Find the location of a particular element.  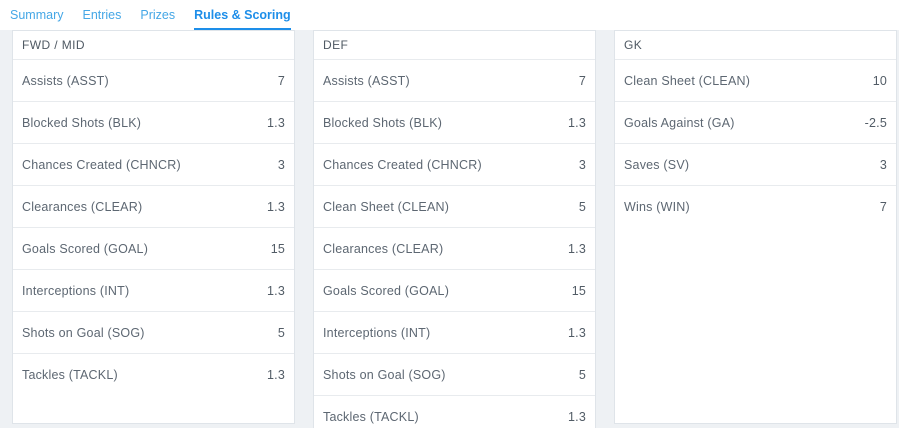

rule-label: Saves (SV) is located at coordinates (657, 164).